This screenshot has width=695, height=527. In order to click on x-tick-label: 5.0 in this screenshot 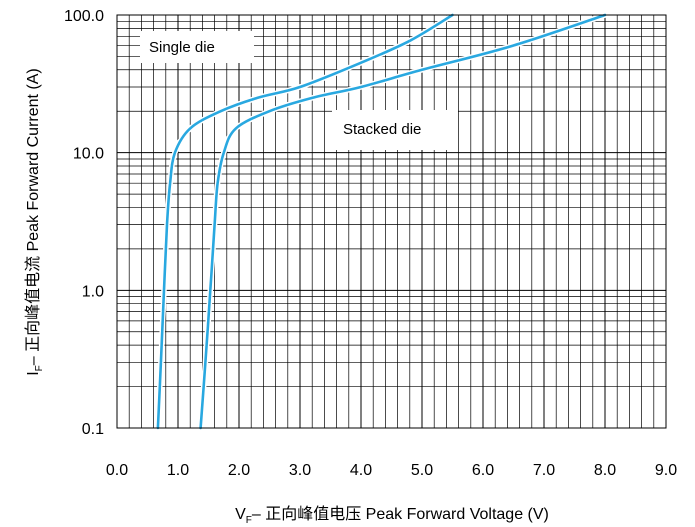, I will do `click(422, 470)`.